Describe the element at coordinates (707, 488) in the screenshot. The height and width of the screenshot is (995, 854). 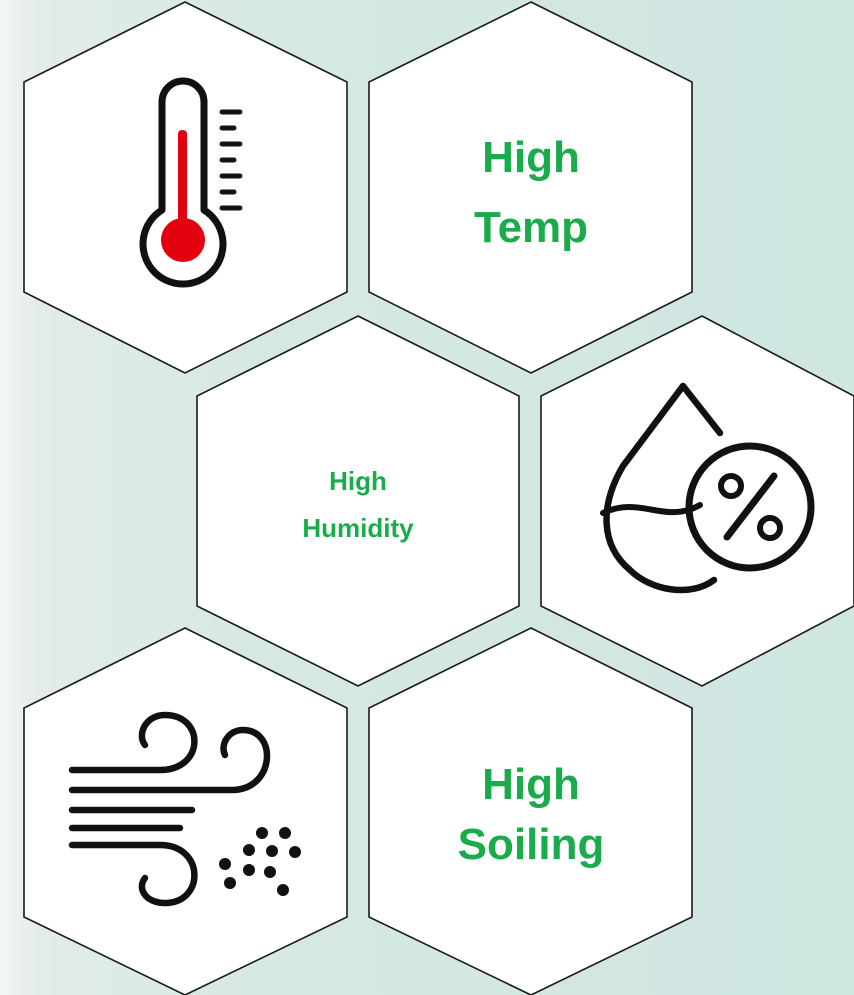
I see `humidity-drop-percent-icon` at that location.